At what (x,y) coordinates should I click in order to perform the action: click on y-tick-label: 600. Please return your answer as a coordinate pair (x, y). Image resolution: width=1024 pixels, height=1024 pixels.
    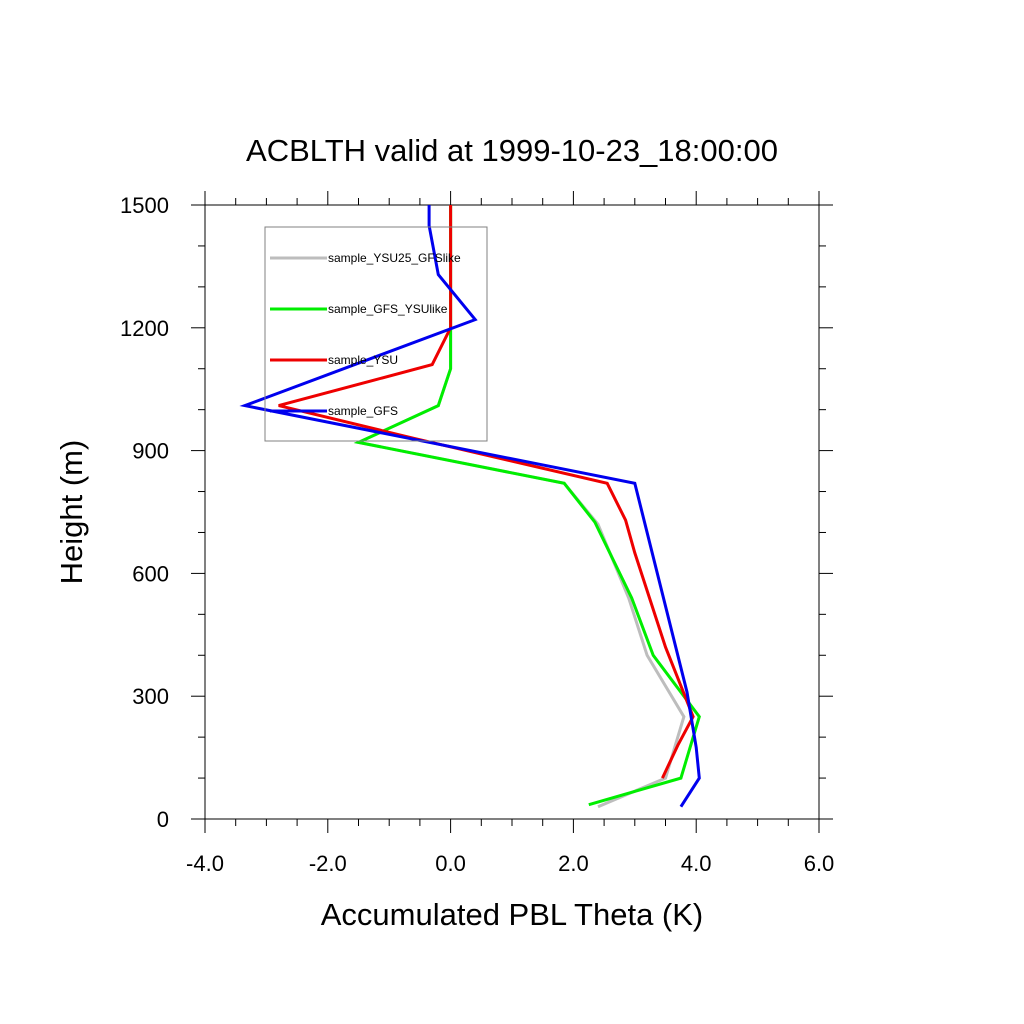
    Looking at the image, I should click on (150, 573).